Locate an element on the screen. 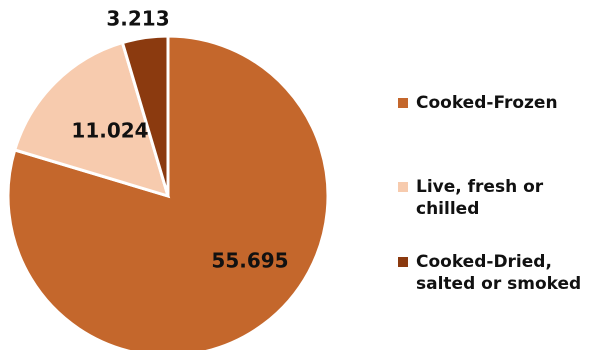 The image size is (612, 350). pie-slice-cooked-dried is located at coordinates (145, 115).